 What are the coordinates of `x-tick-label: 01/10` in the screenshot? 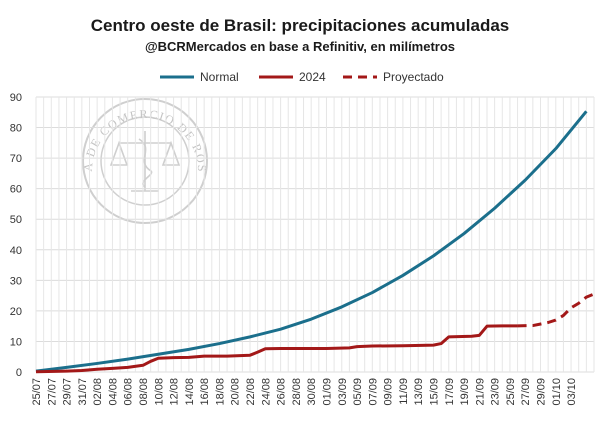 It's located at (557, 392).